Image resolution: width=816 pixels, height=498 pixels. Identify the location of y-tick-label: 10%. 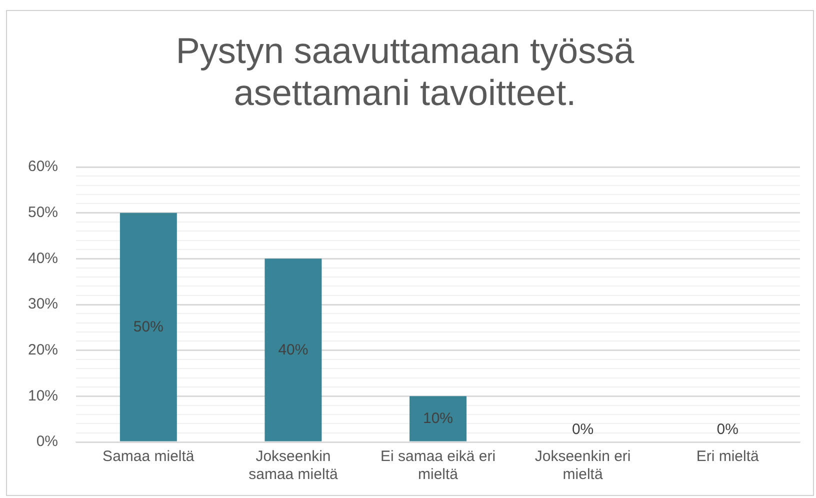
(43, 395).